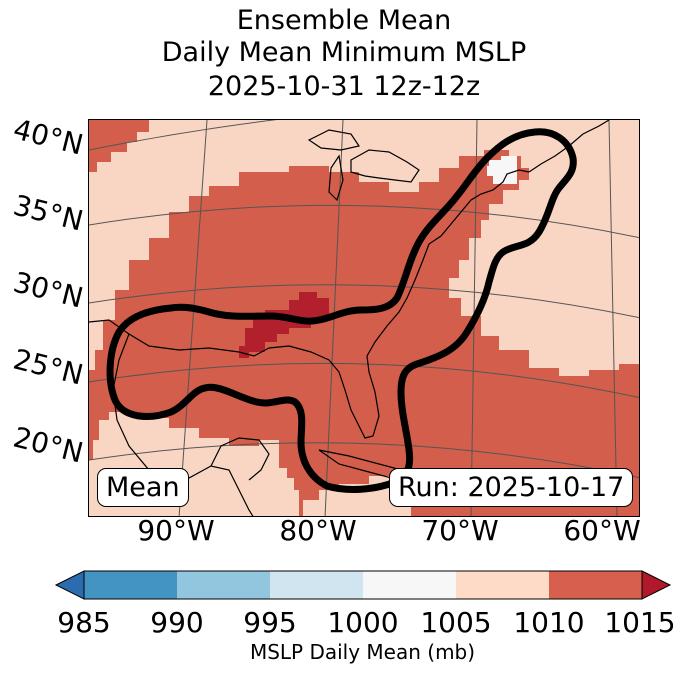  Describe the element at coordinates (176, 530) in the screenshot. I see `lon-label-90w: 90°W` at that location.